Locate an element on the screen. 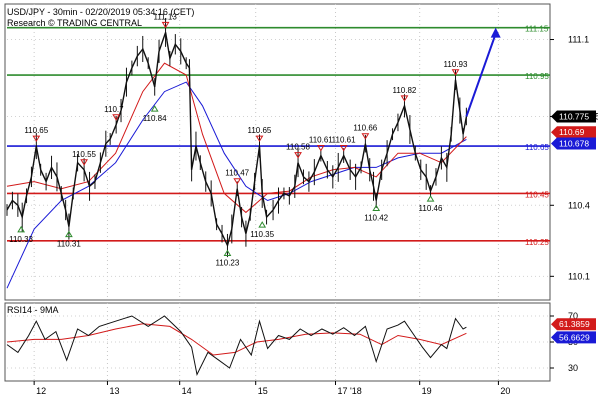 The height and width of the screenshot is (405, 598). price-tag-label: 110.69 is located at coordinates (572, 132).